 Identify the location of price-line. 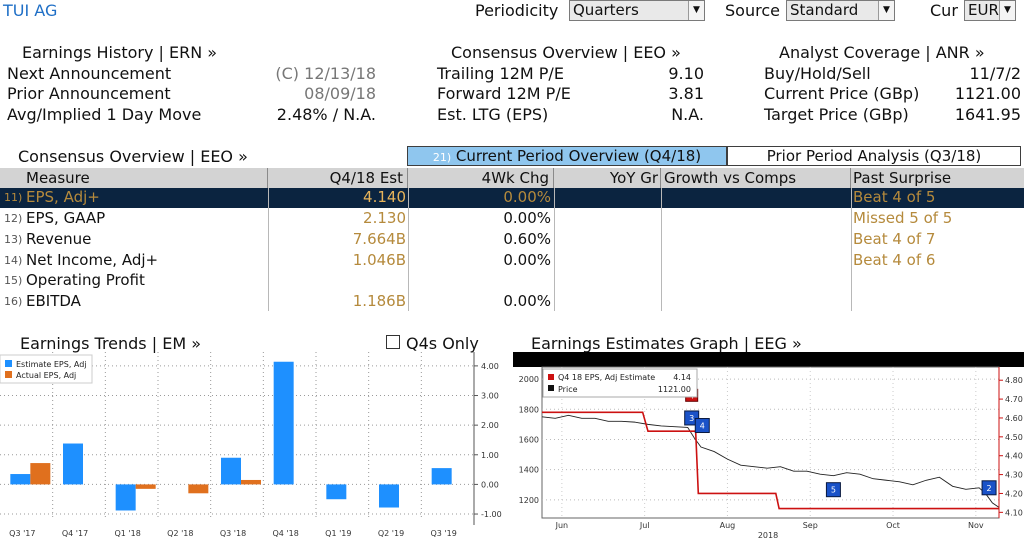
(770, 461).